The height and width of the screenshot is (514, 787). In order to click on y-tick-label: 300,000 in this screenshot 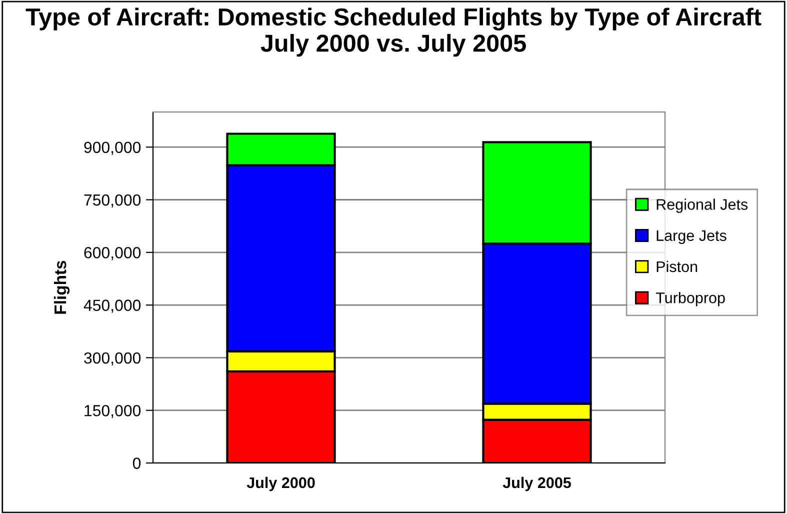, I will do `click(112, 359)`.